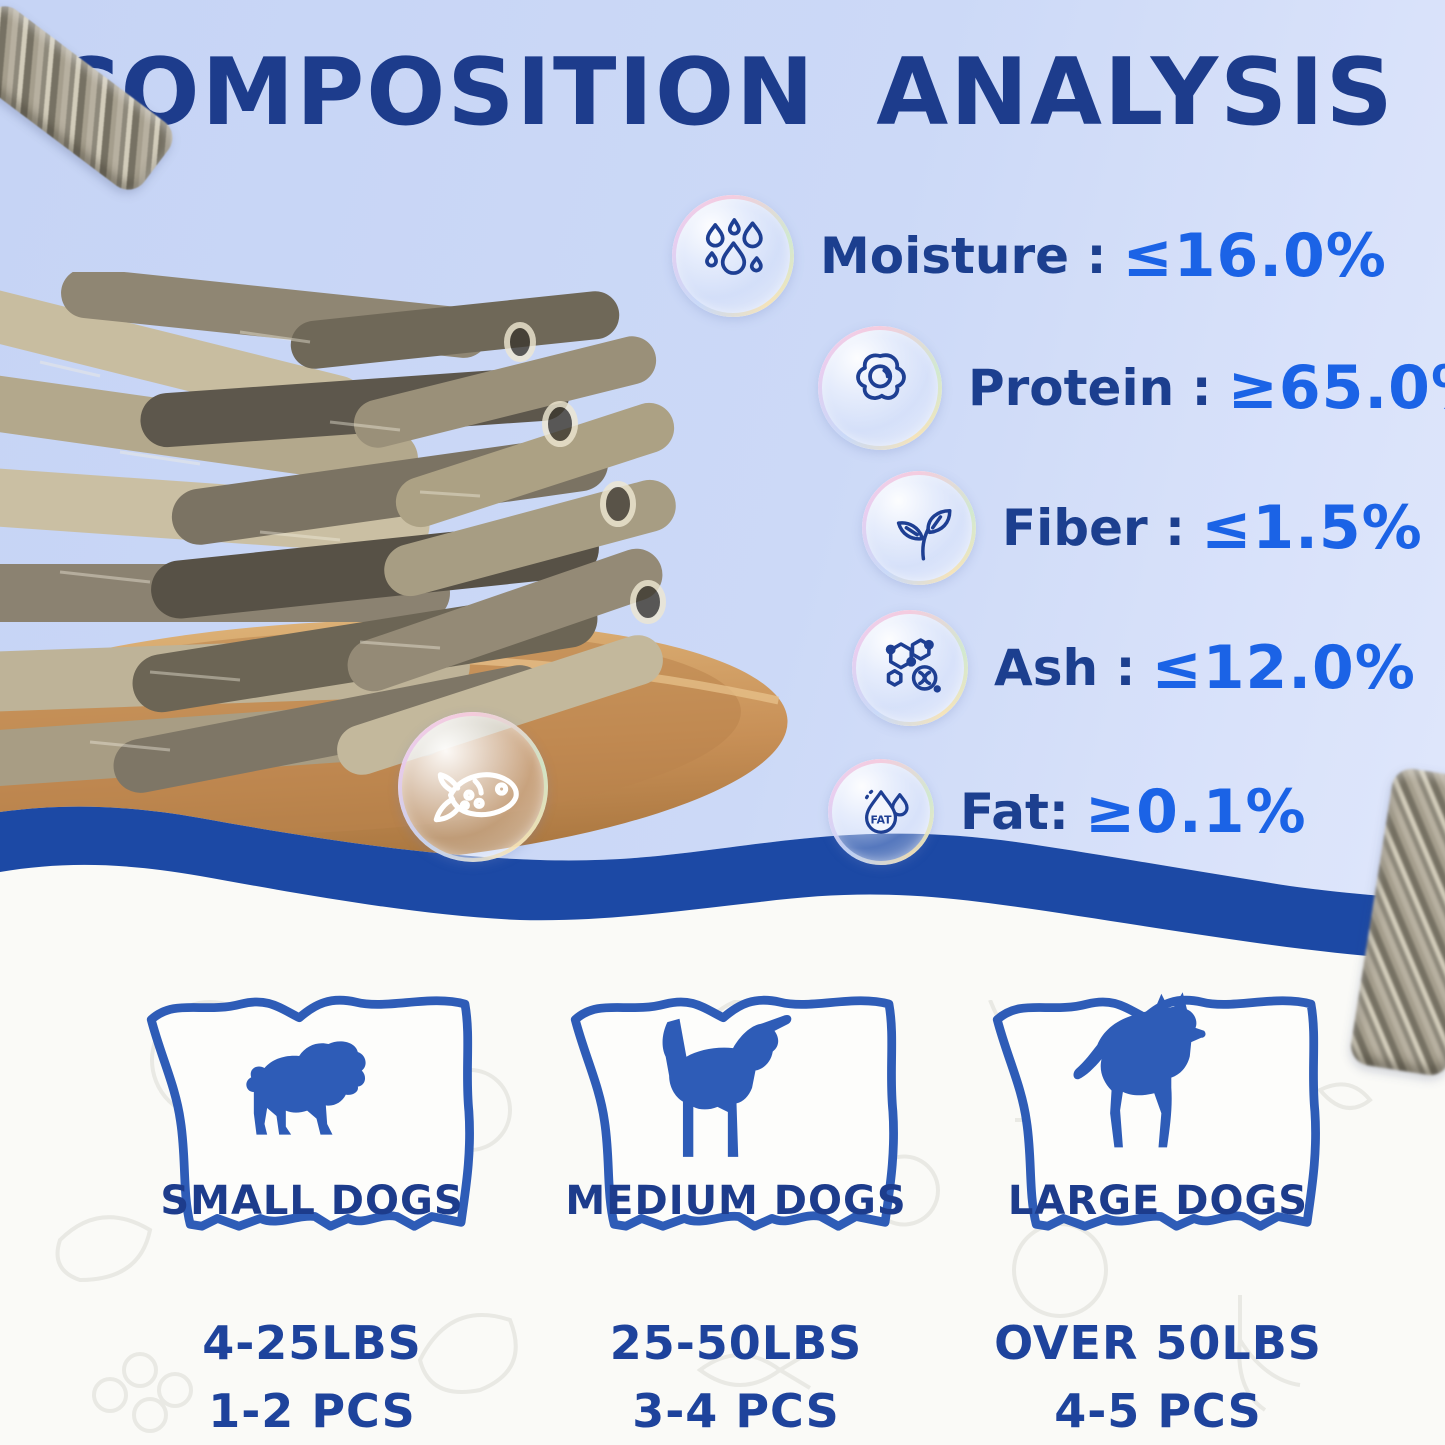 This screenshot has width=1445, height=1445. What do you see at coordinates (880, 376) in the screenshot?
I see `fried-egg-icon` at bounding box center [880, 376].